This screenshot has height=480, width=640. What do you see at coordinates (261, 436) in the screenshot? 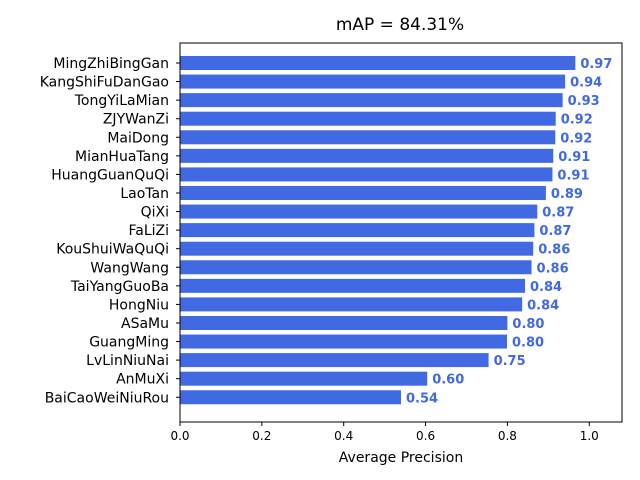
I see `x-tick-label: 0.2` at bounding box center [261, 436].